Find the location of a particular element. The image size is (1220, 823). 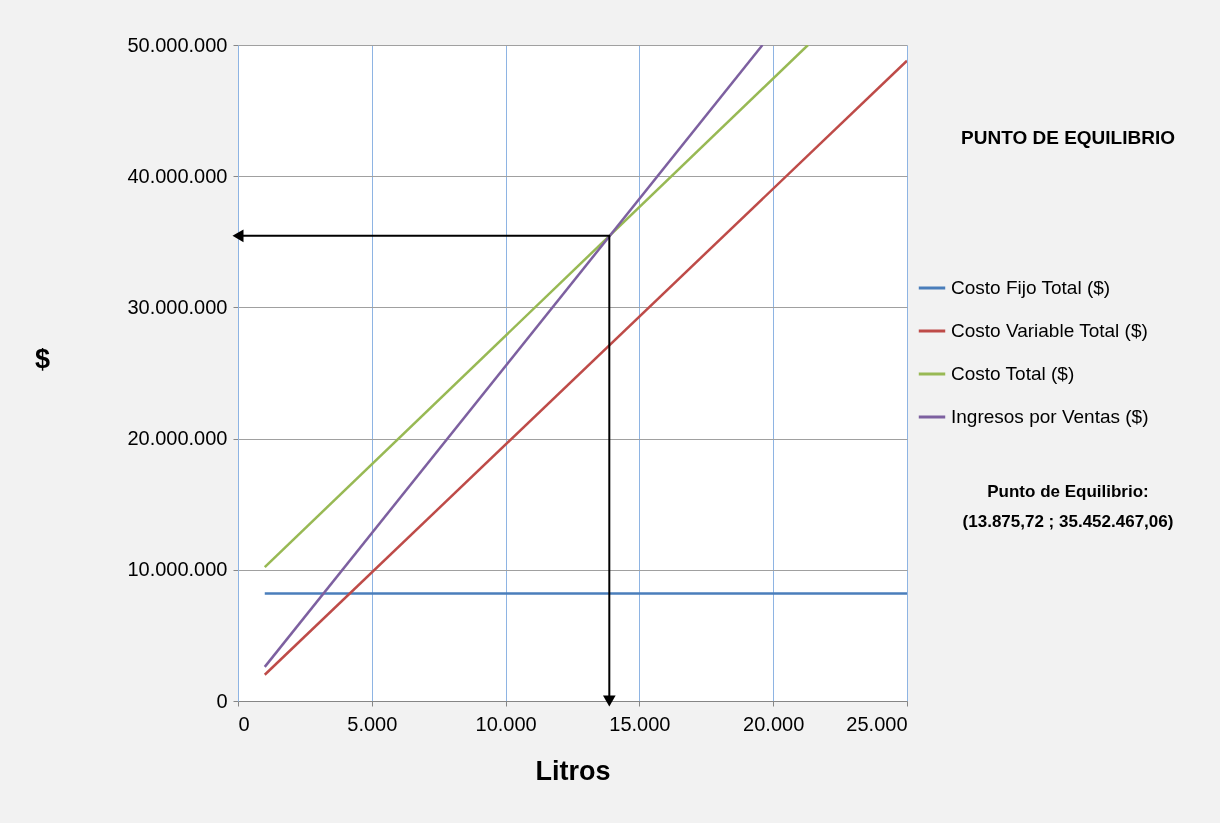

y-tick-label: 10.000.000 is located at coordinates (177, 569).